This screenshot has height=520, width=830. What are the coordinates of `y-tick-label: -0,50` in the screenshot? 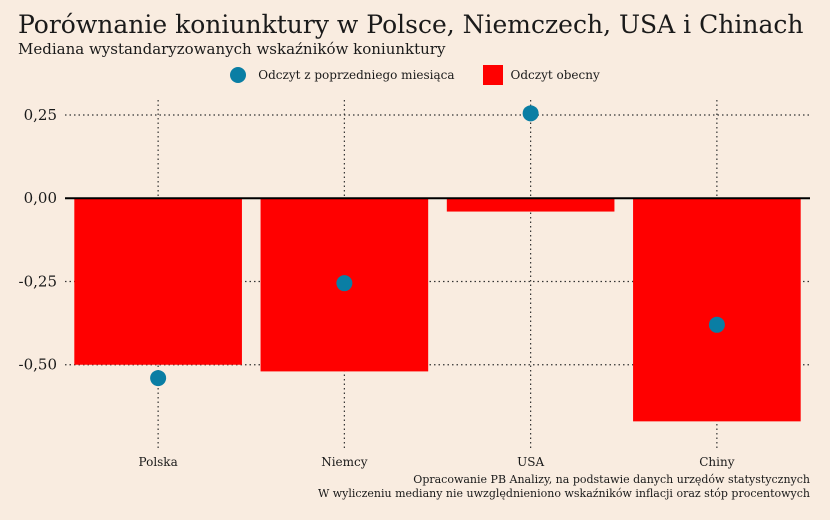 It's located at (38, 365).